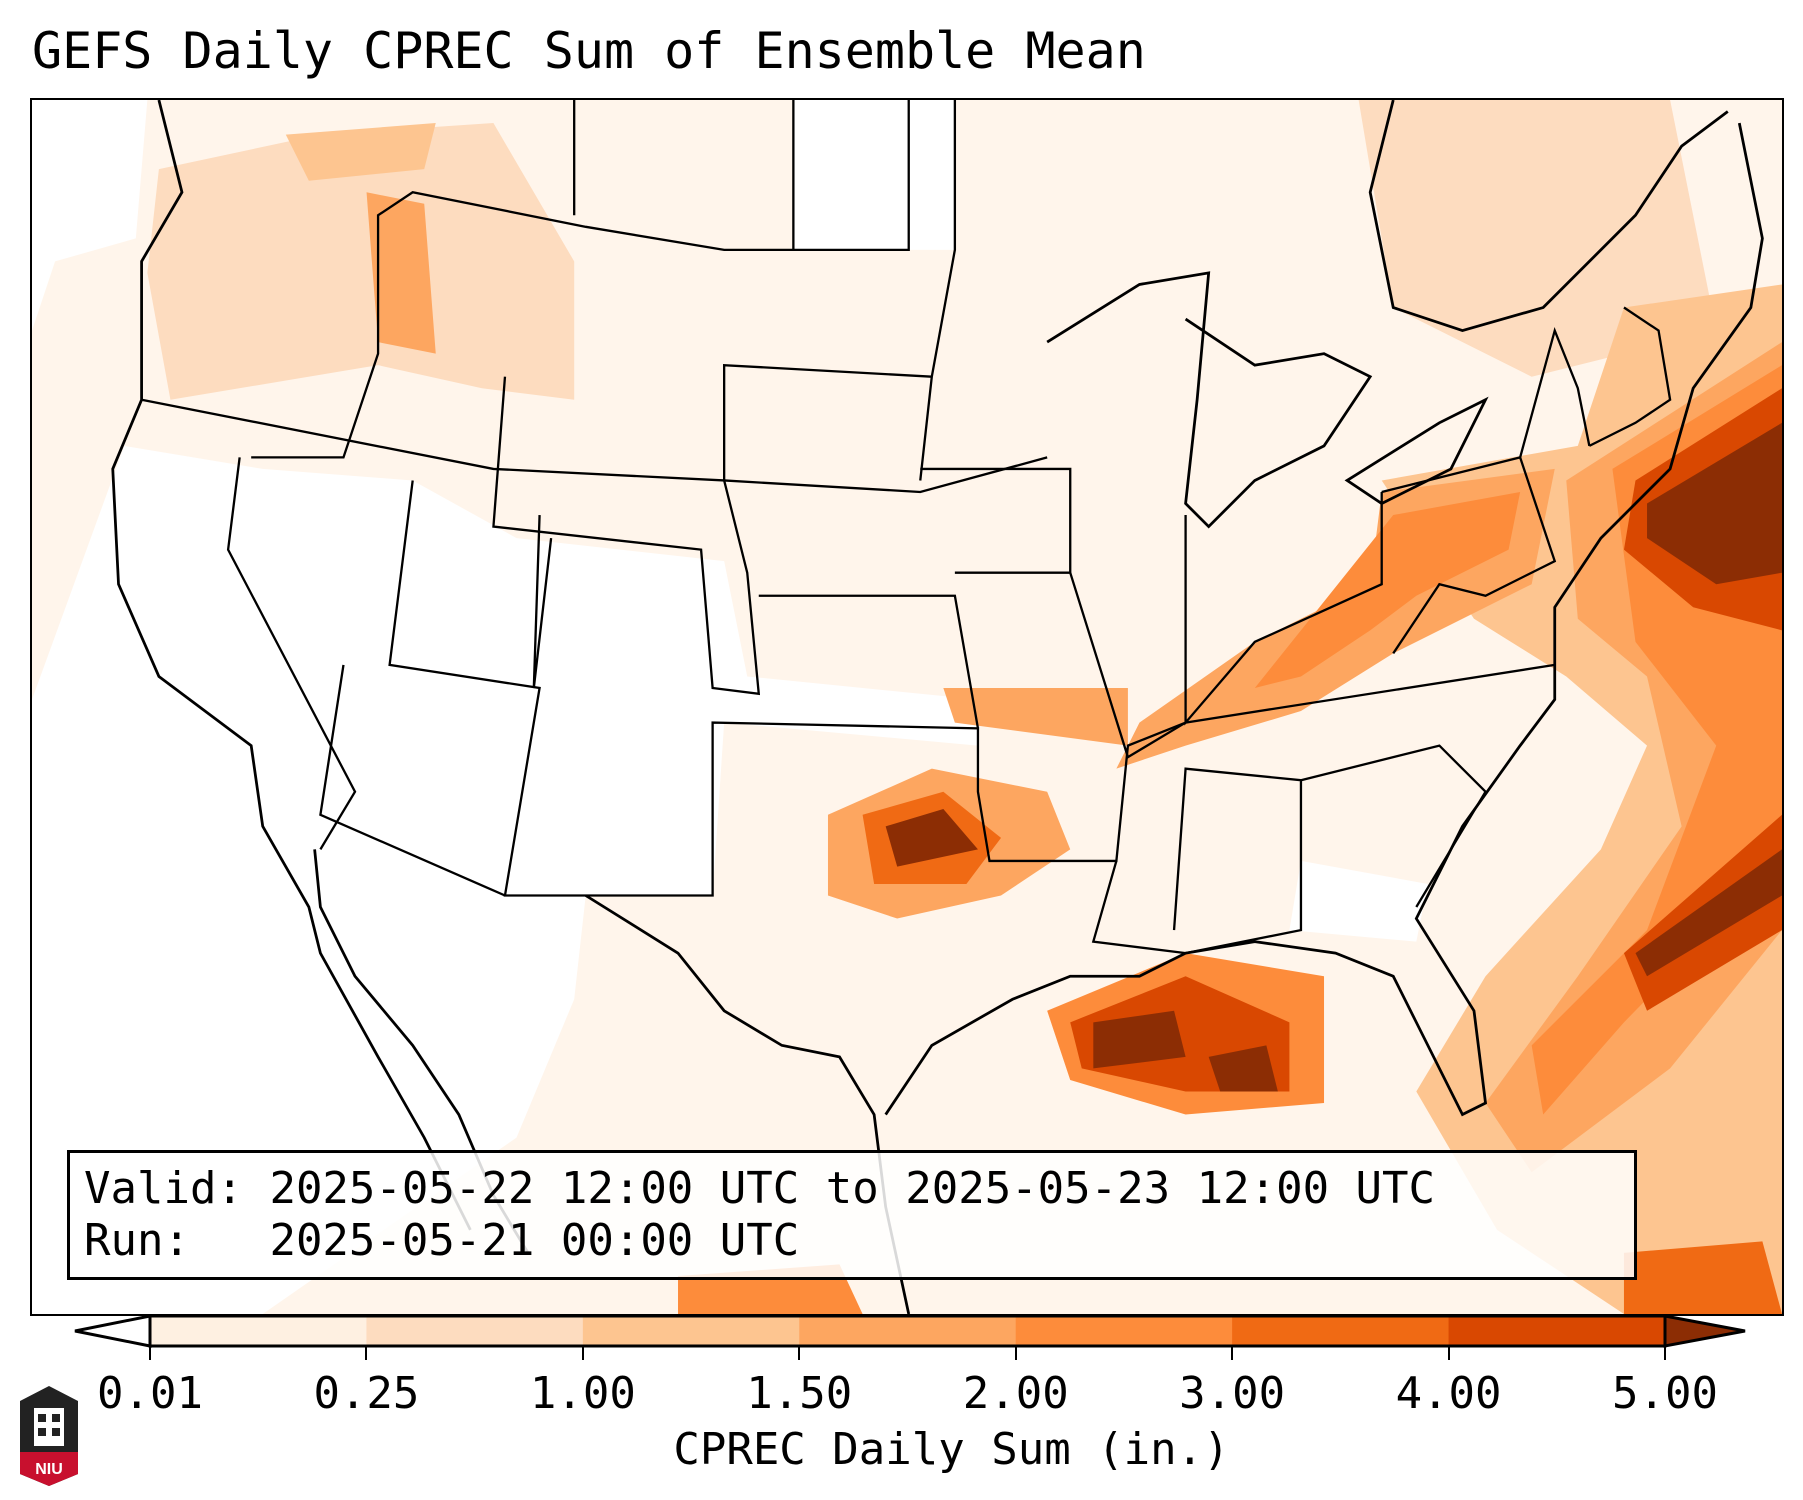  Describe the element at coordinates (1448, 1393) in the screenshot. I see `colorbar-tick-label: 4.00` at that location.